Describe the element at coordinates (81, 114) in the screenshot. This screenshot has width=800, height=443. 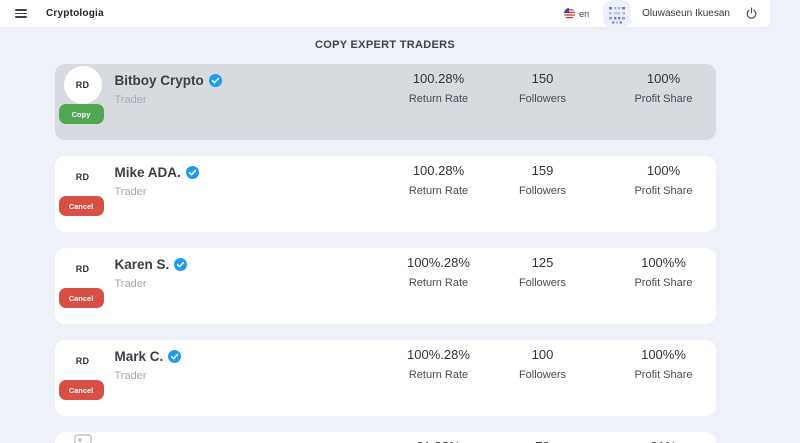
I see `copy-button: Copy` at that location.